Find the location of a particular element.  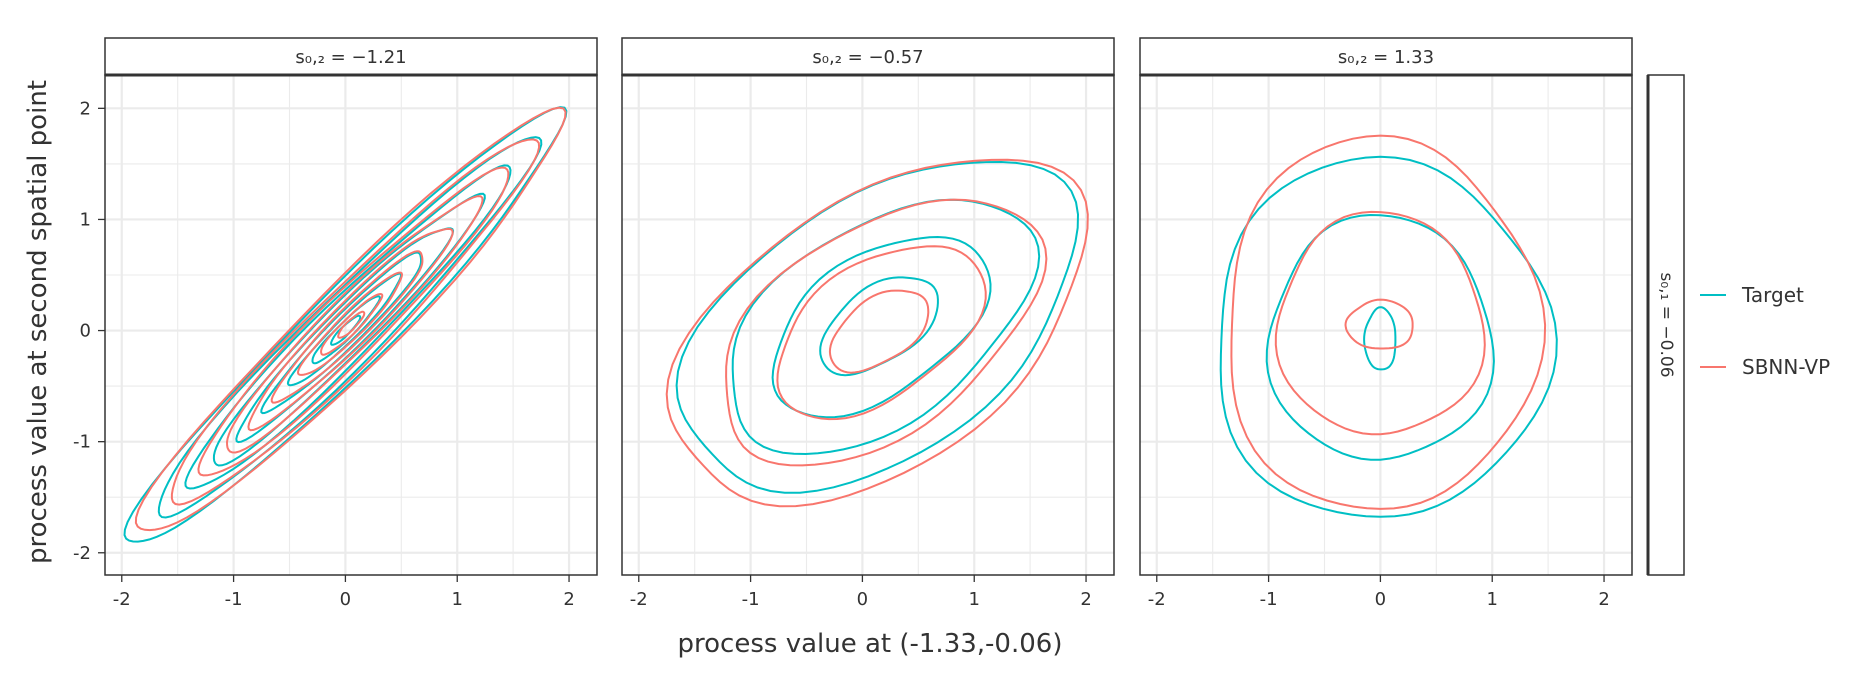

legend-label-target: Target is located at coordinates (1772, 295).